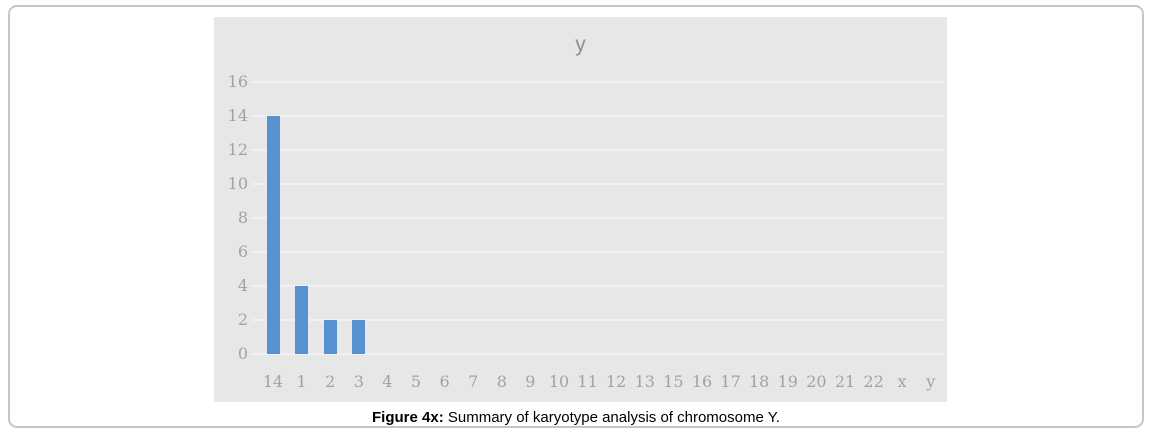 This screenshot has height=439, width=1153. I want to click on x-axis-tick-13: 13, so click(644, 381).